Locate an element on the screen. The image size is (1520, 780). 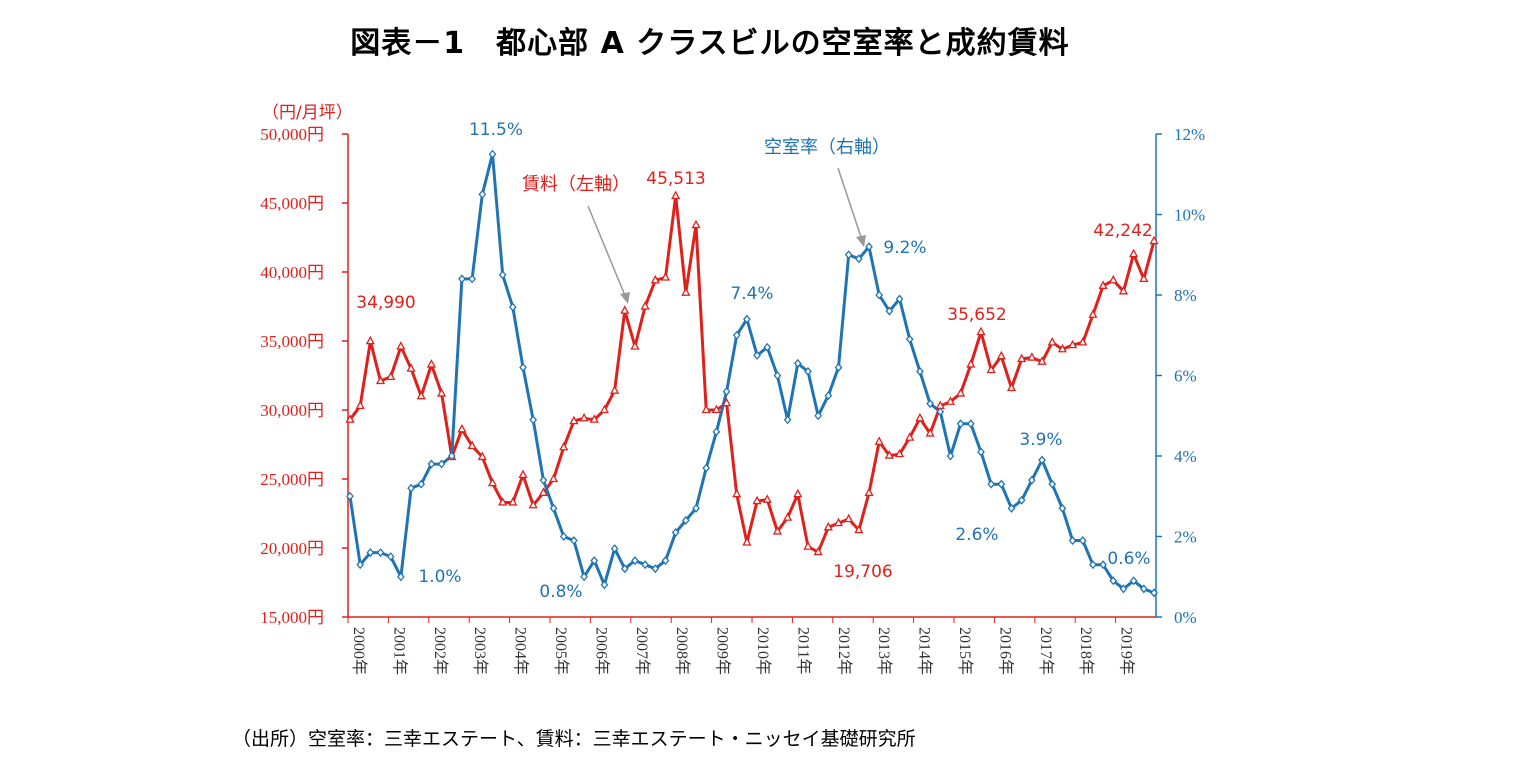
vacancy-callout-arrow is located at coordinates (850, 204).